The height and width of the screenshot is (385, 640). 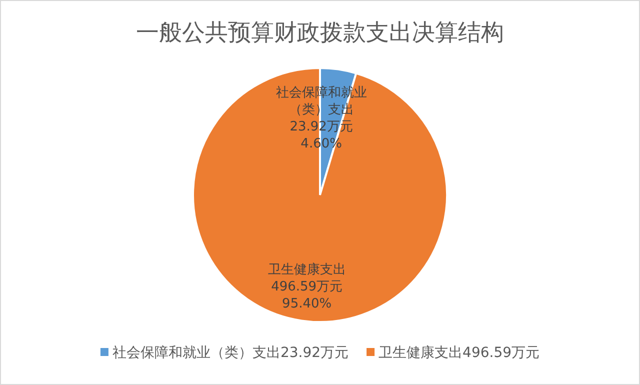 I want to click on chart-title: 一般公共预算财政拨款支出决算结构, so click(x=320, y=33).